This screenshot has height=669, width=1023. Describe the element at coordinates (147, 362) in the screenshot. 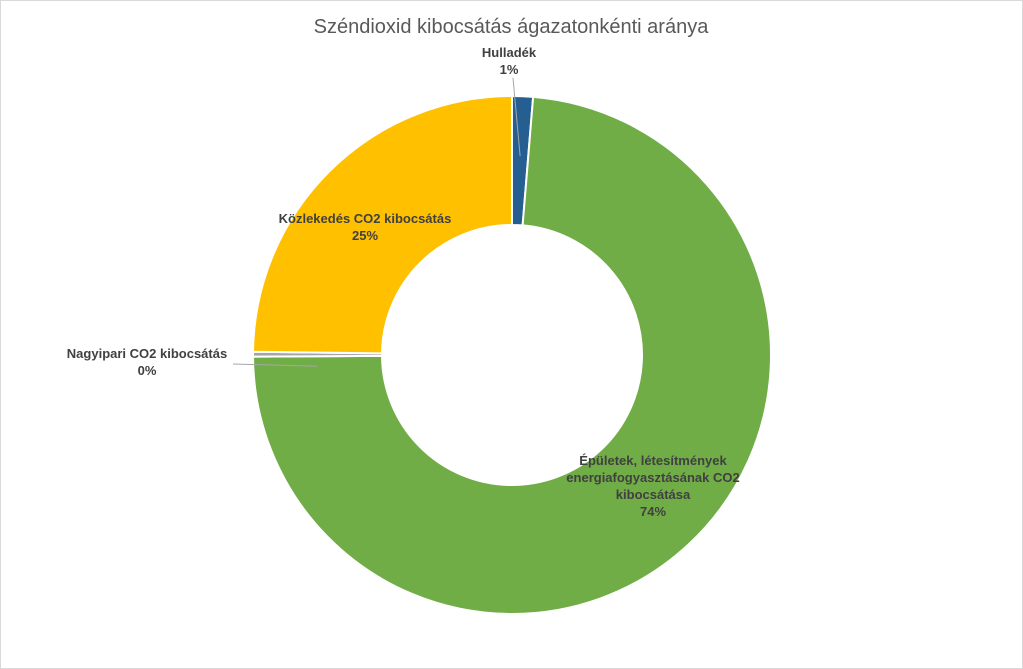

I see `data-label-2: Nagyipari CO2 kibocsátás 0%` at that location.